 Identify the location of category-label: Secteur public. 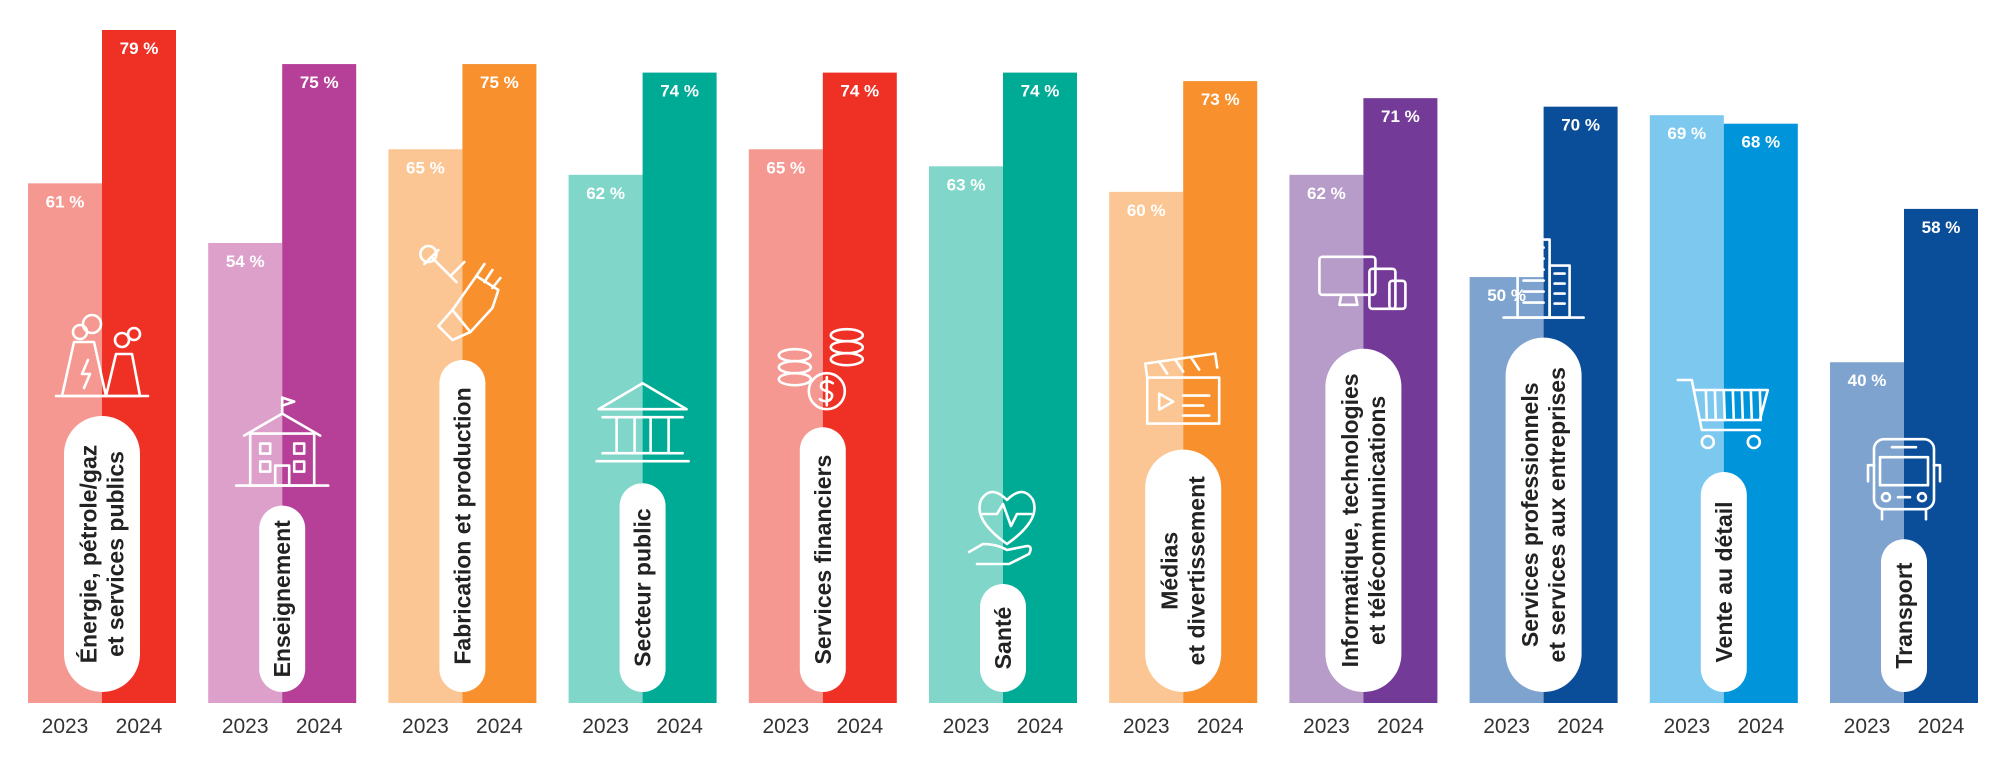
(643, 587).